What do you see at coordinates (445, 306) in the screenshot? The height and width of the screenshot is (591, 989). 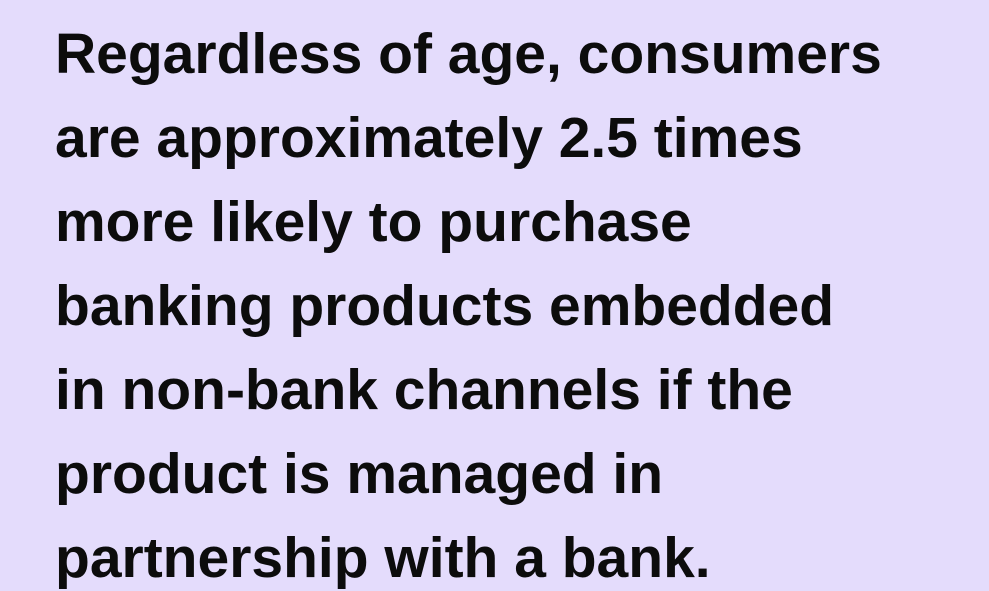 I see `quote-line: banking products embedded` at bounding box center [445, 306].